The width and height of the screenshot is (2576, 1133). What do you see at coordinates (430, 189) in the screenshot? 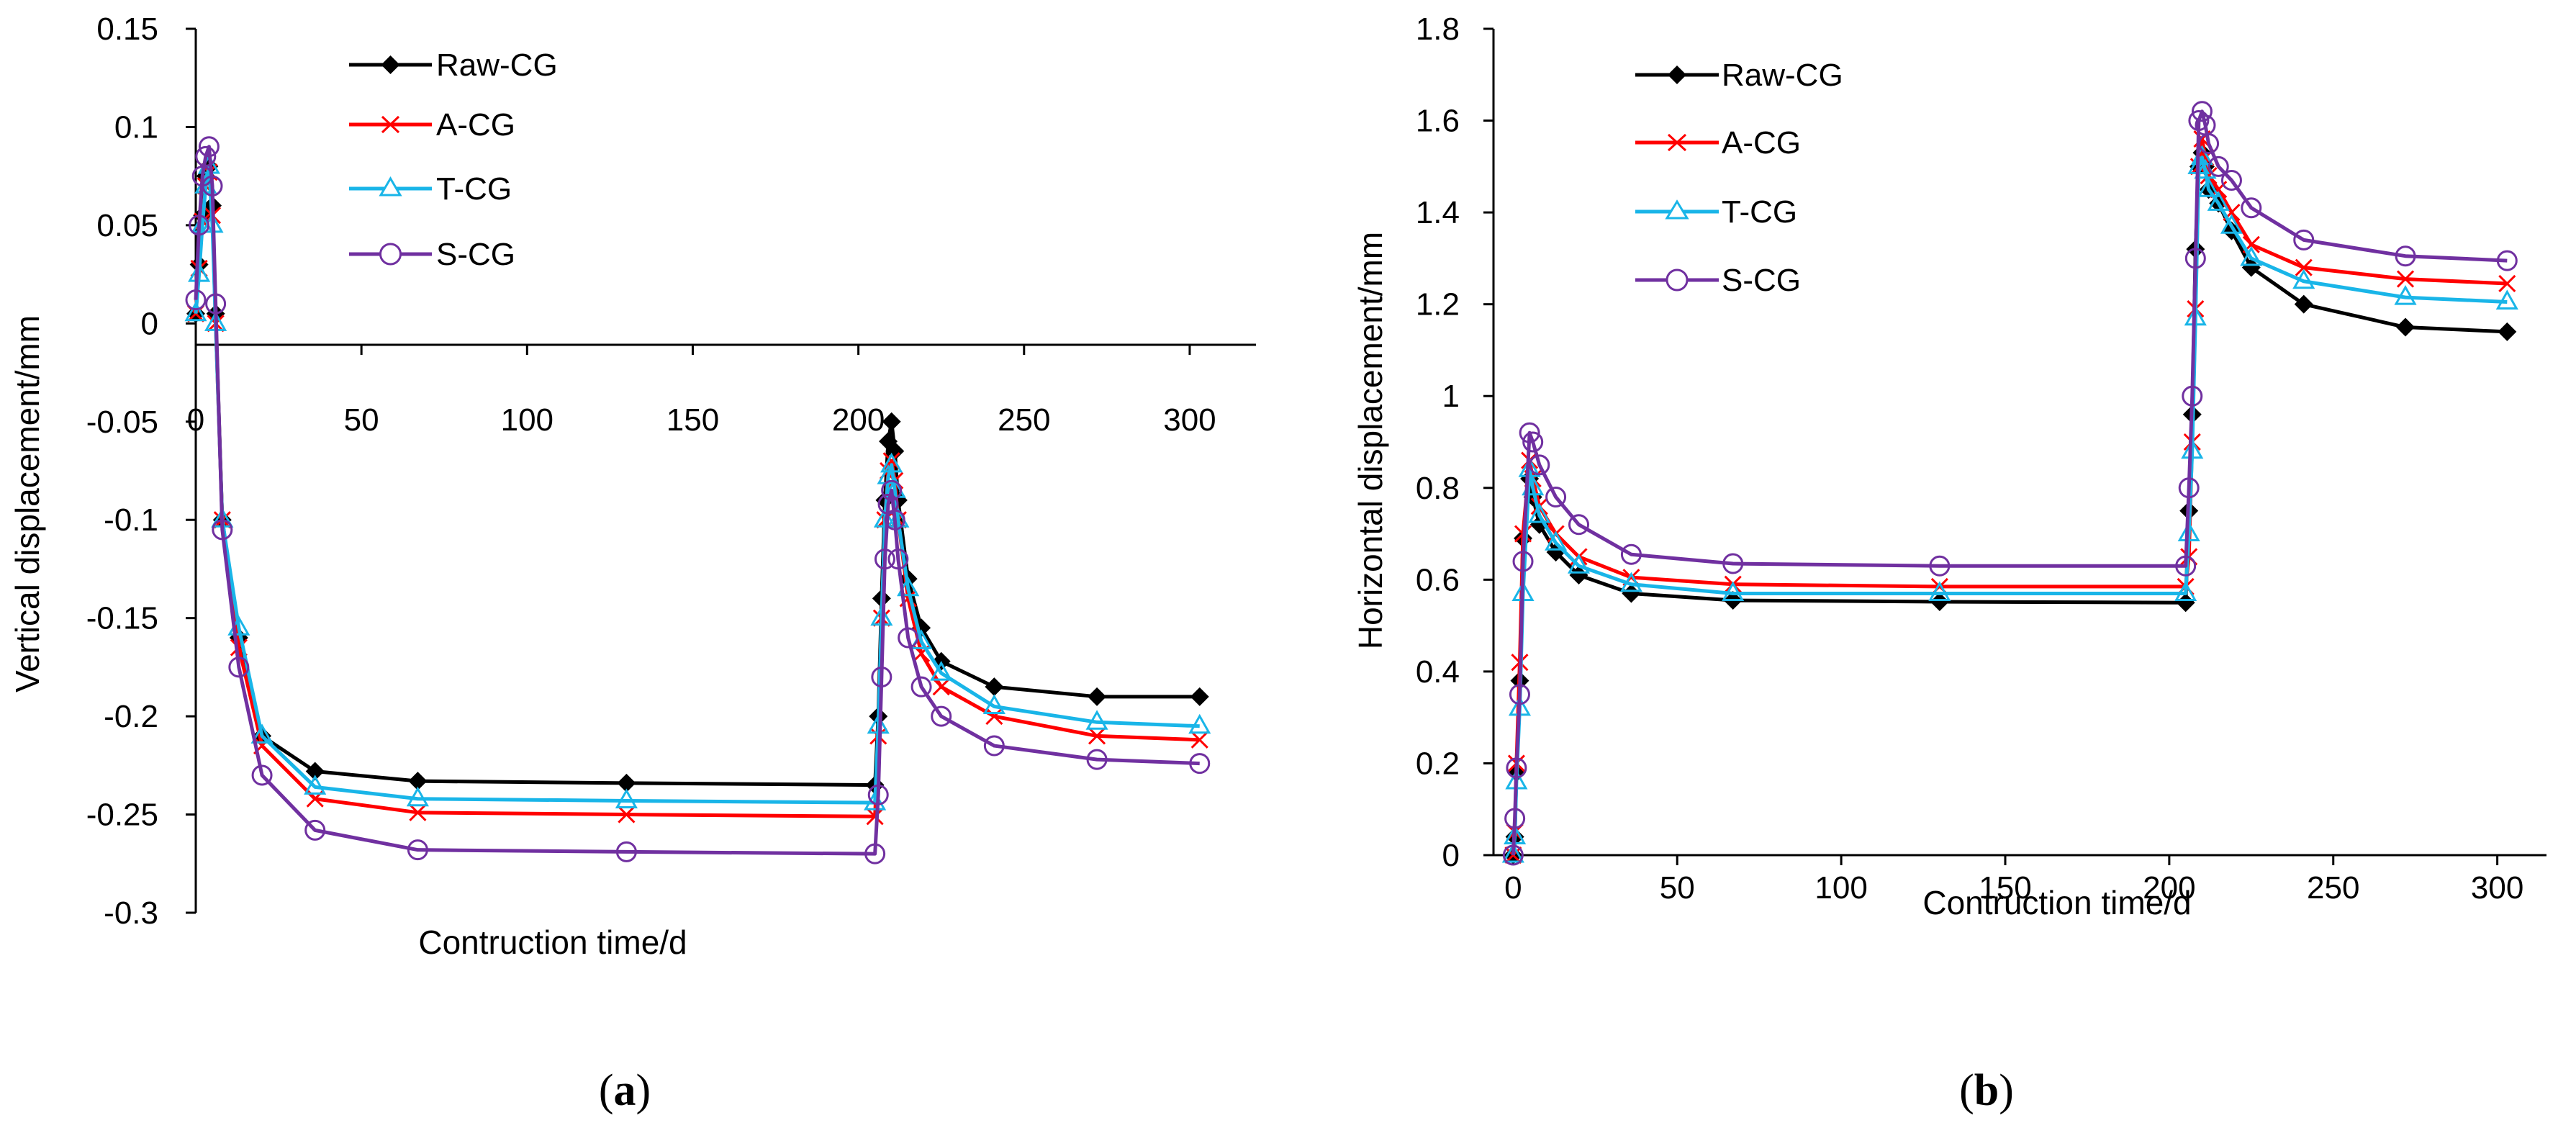
I see `chart-a-legend-item-t-cg: T-CG` at bounding box center [430, 189].